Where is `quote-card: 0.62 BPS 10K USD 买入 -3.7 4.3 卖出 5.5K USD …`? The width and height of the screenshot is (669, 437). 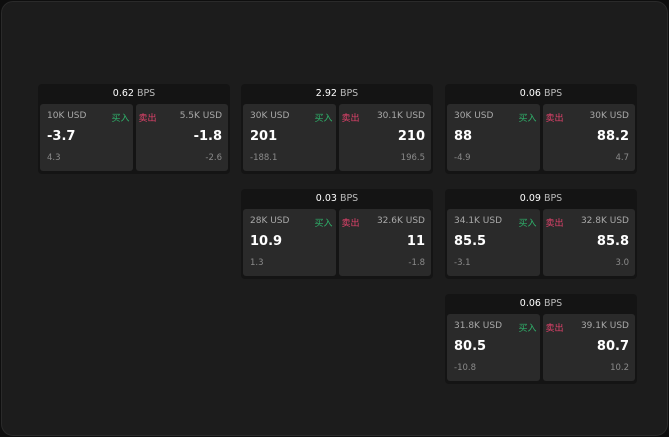 quote-card: 0.62 BPS 10K USD 买入 -3.7 4.3 卖出 5.5K USD … is located at coordinates (134, 129).